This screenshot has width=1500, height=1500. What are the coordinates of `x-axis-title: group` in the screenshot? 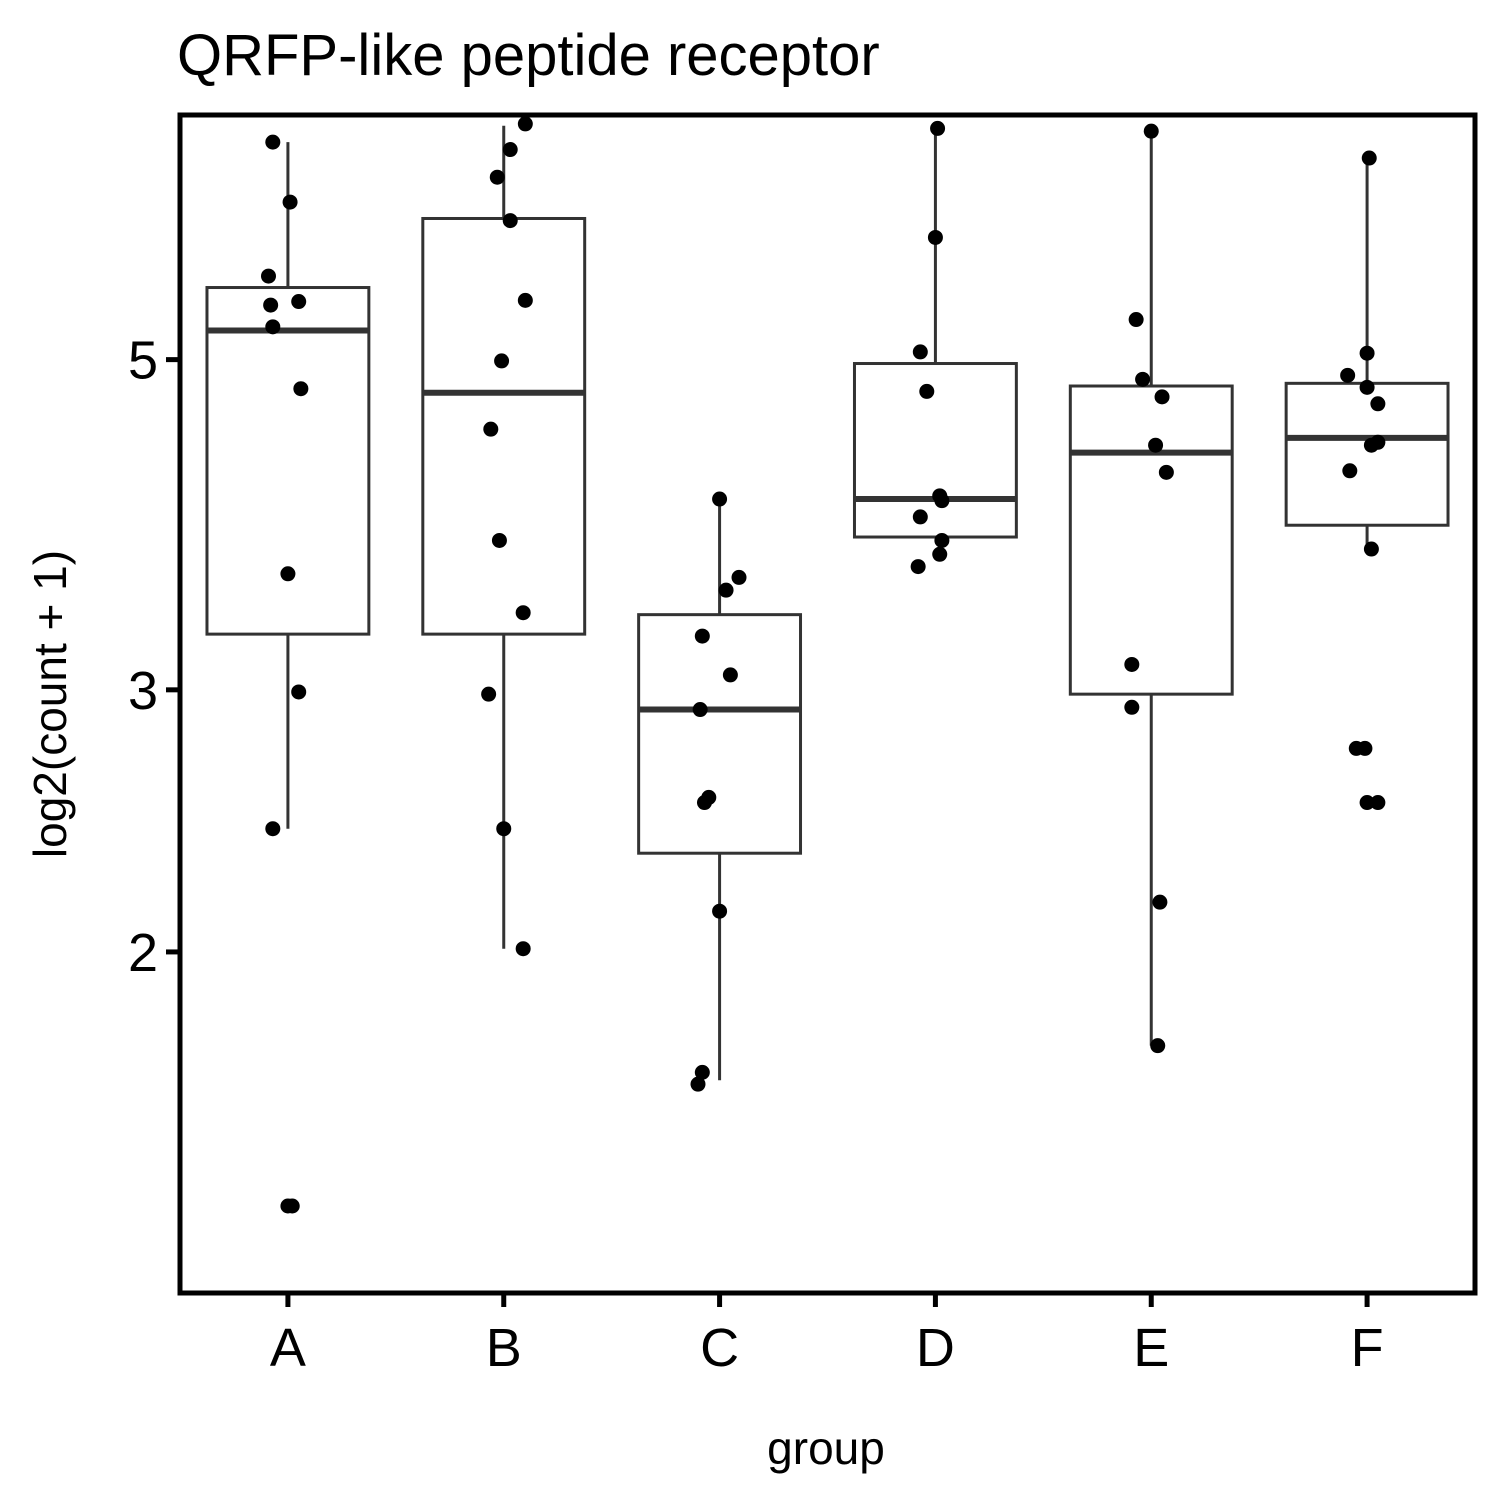 It's located at (826, 1448).